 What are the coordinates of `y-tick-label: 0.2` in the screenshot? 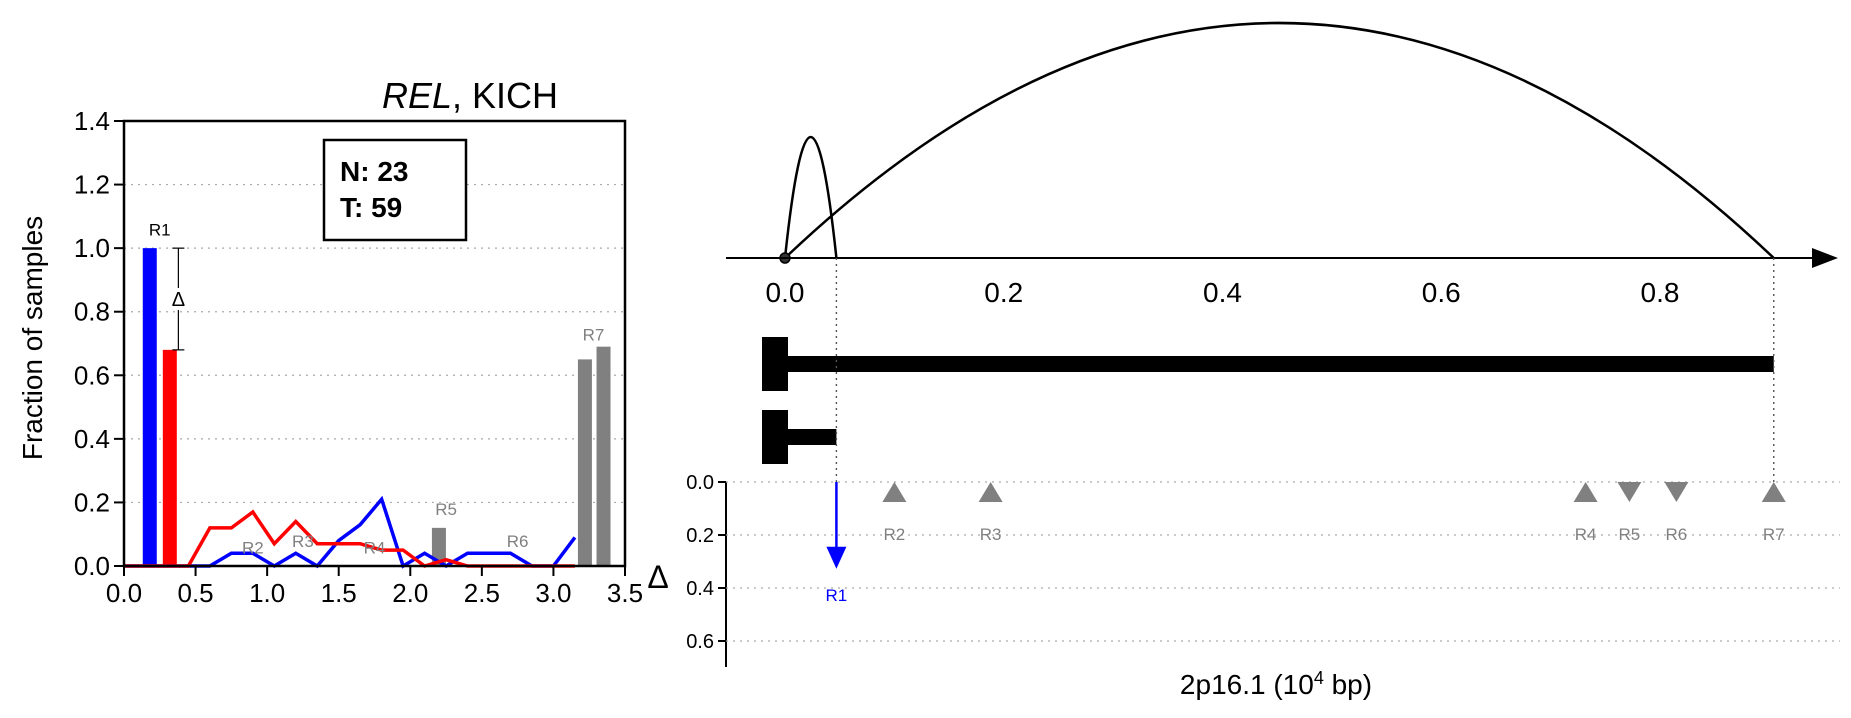 It's located at (92, 502).